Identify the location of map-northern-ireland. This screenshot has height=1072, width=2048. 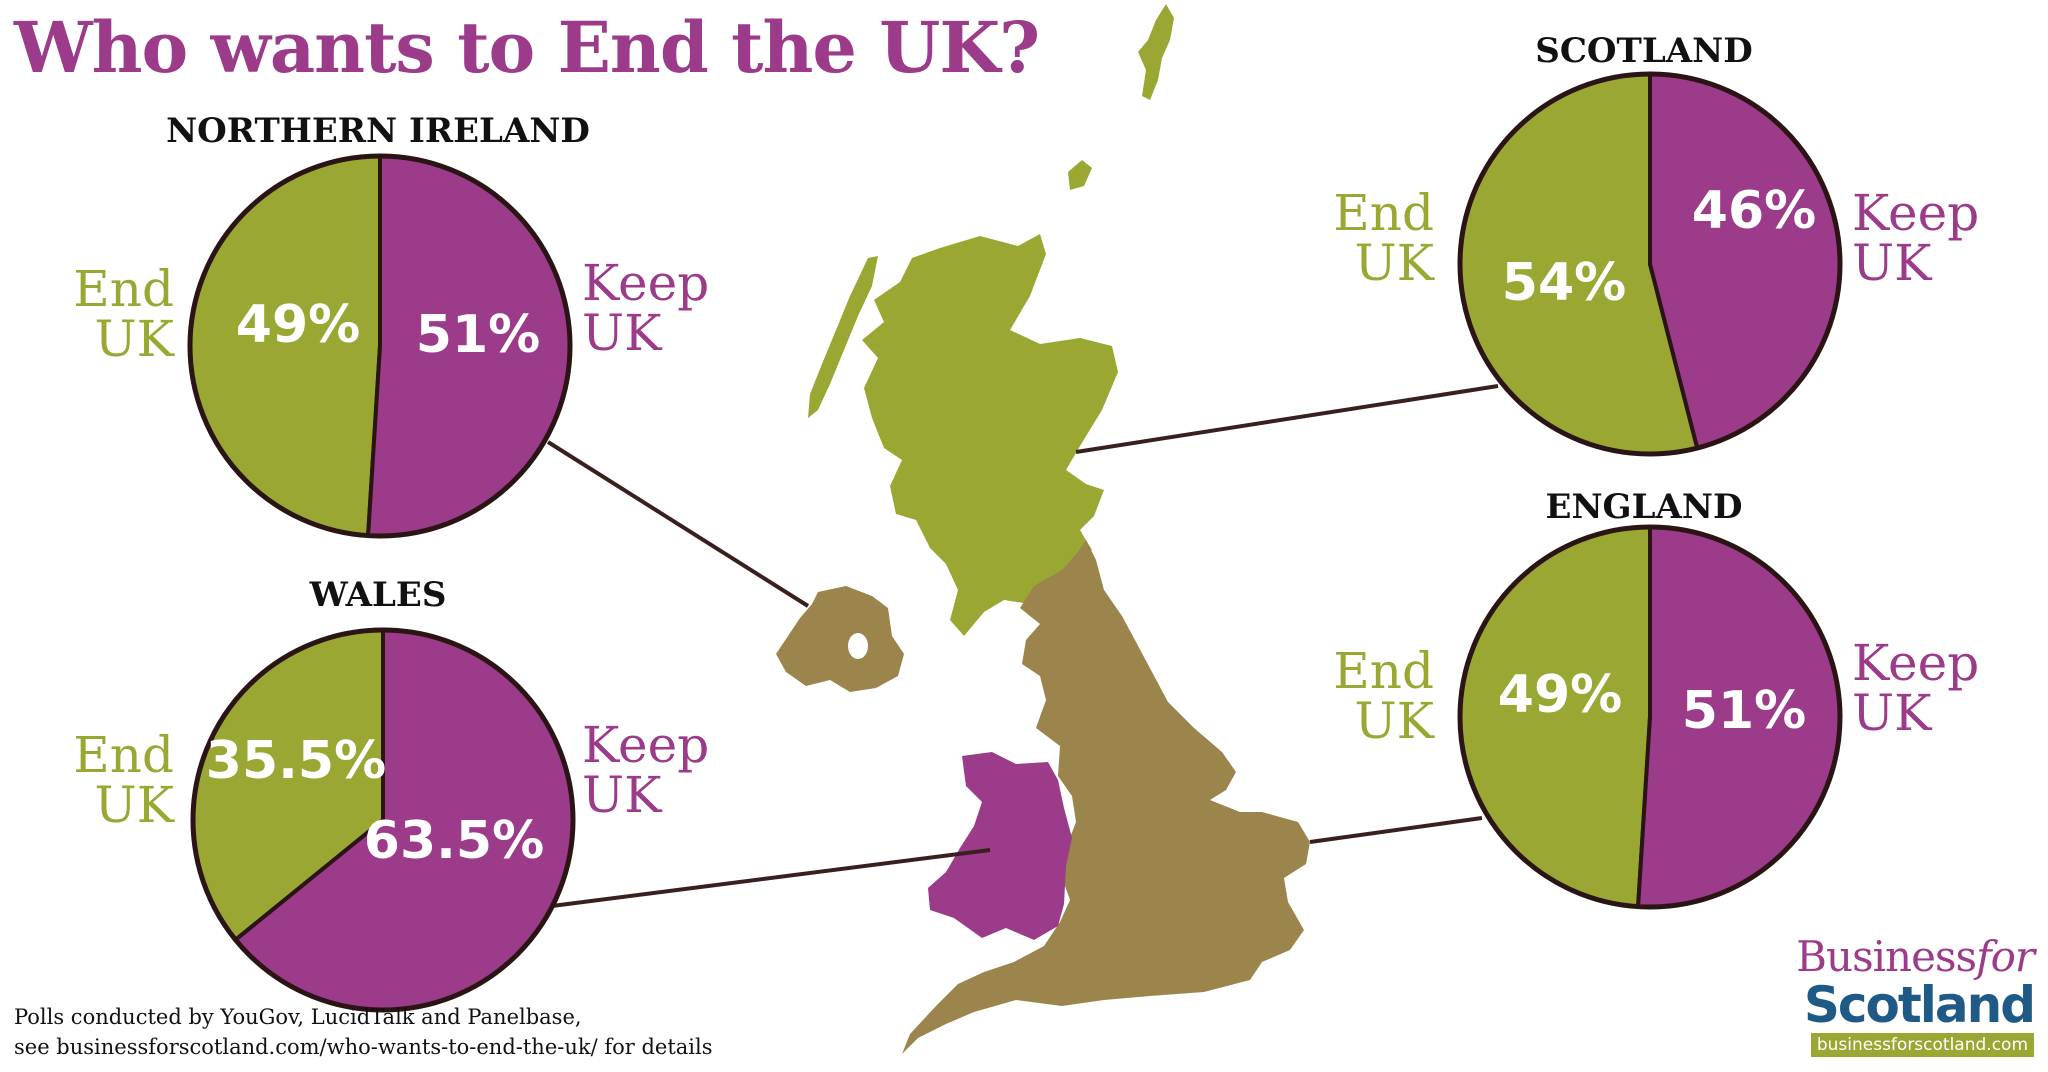
(840, 639).